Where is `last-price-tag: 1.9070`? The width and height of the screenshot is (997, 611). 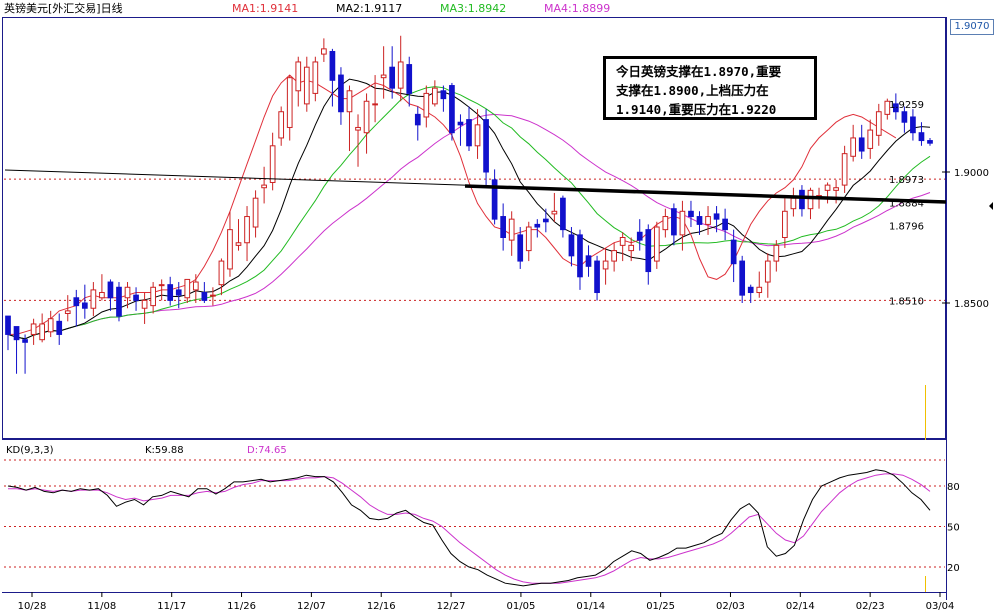
last-price-tag: 1.9070 is located at coordinates (972, 27).